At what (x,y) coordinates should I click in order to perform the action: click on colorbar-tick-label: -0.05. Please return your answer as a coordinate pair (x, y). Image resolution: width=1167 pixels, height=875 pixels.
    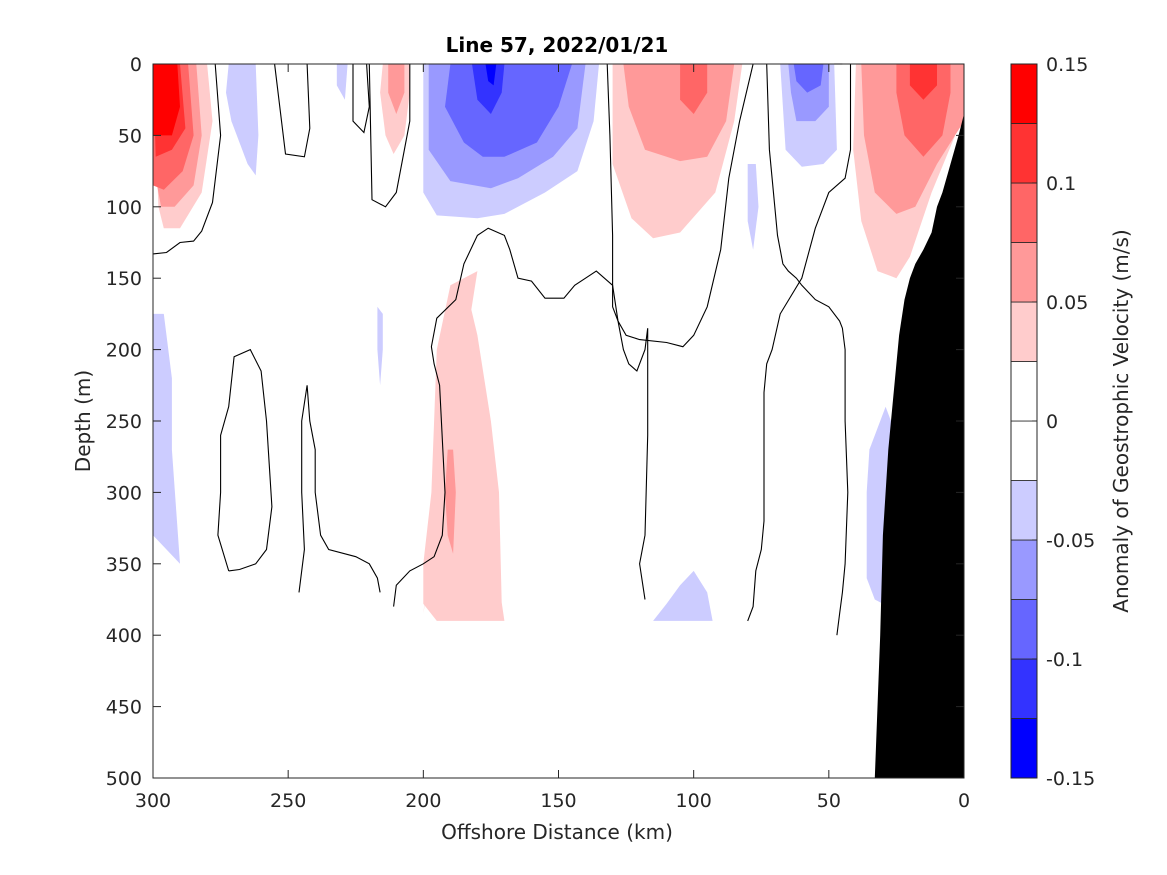
    Looking at the image, I should click on (1070, 541).